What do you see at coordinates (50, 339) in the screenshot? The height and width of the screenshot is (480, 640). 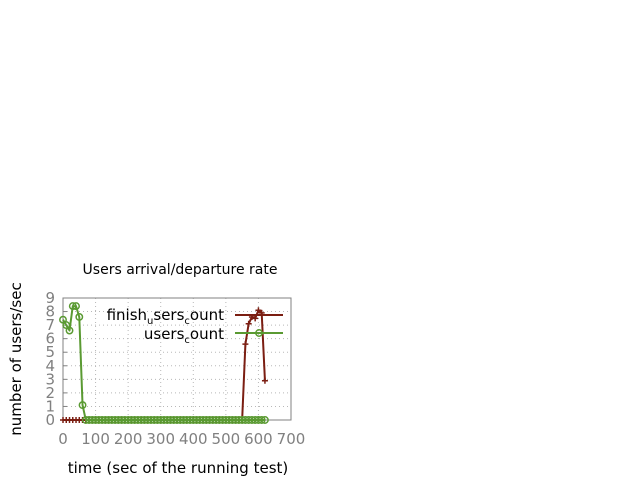 I see `y-tick-label: 6` at bounding box center [50, 339].